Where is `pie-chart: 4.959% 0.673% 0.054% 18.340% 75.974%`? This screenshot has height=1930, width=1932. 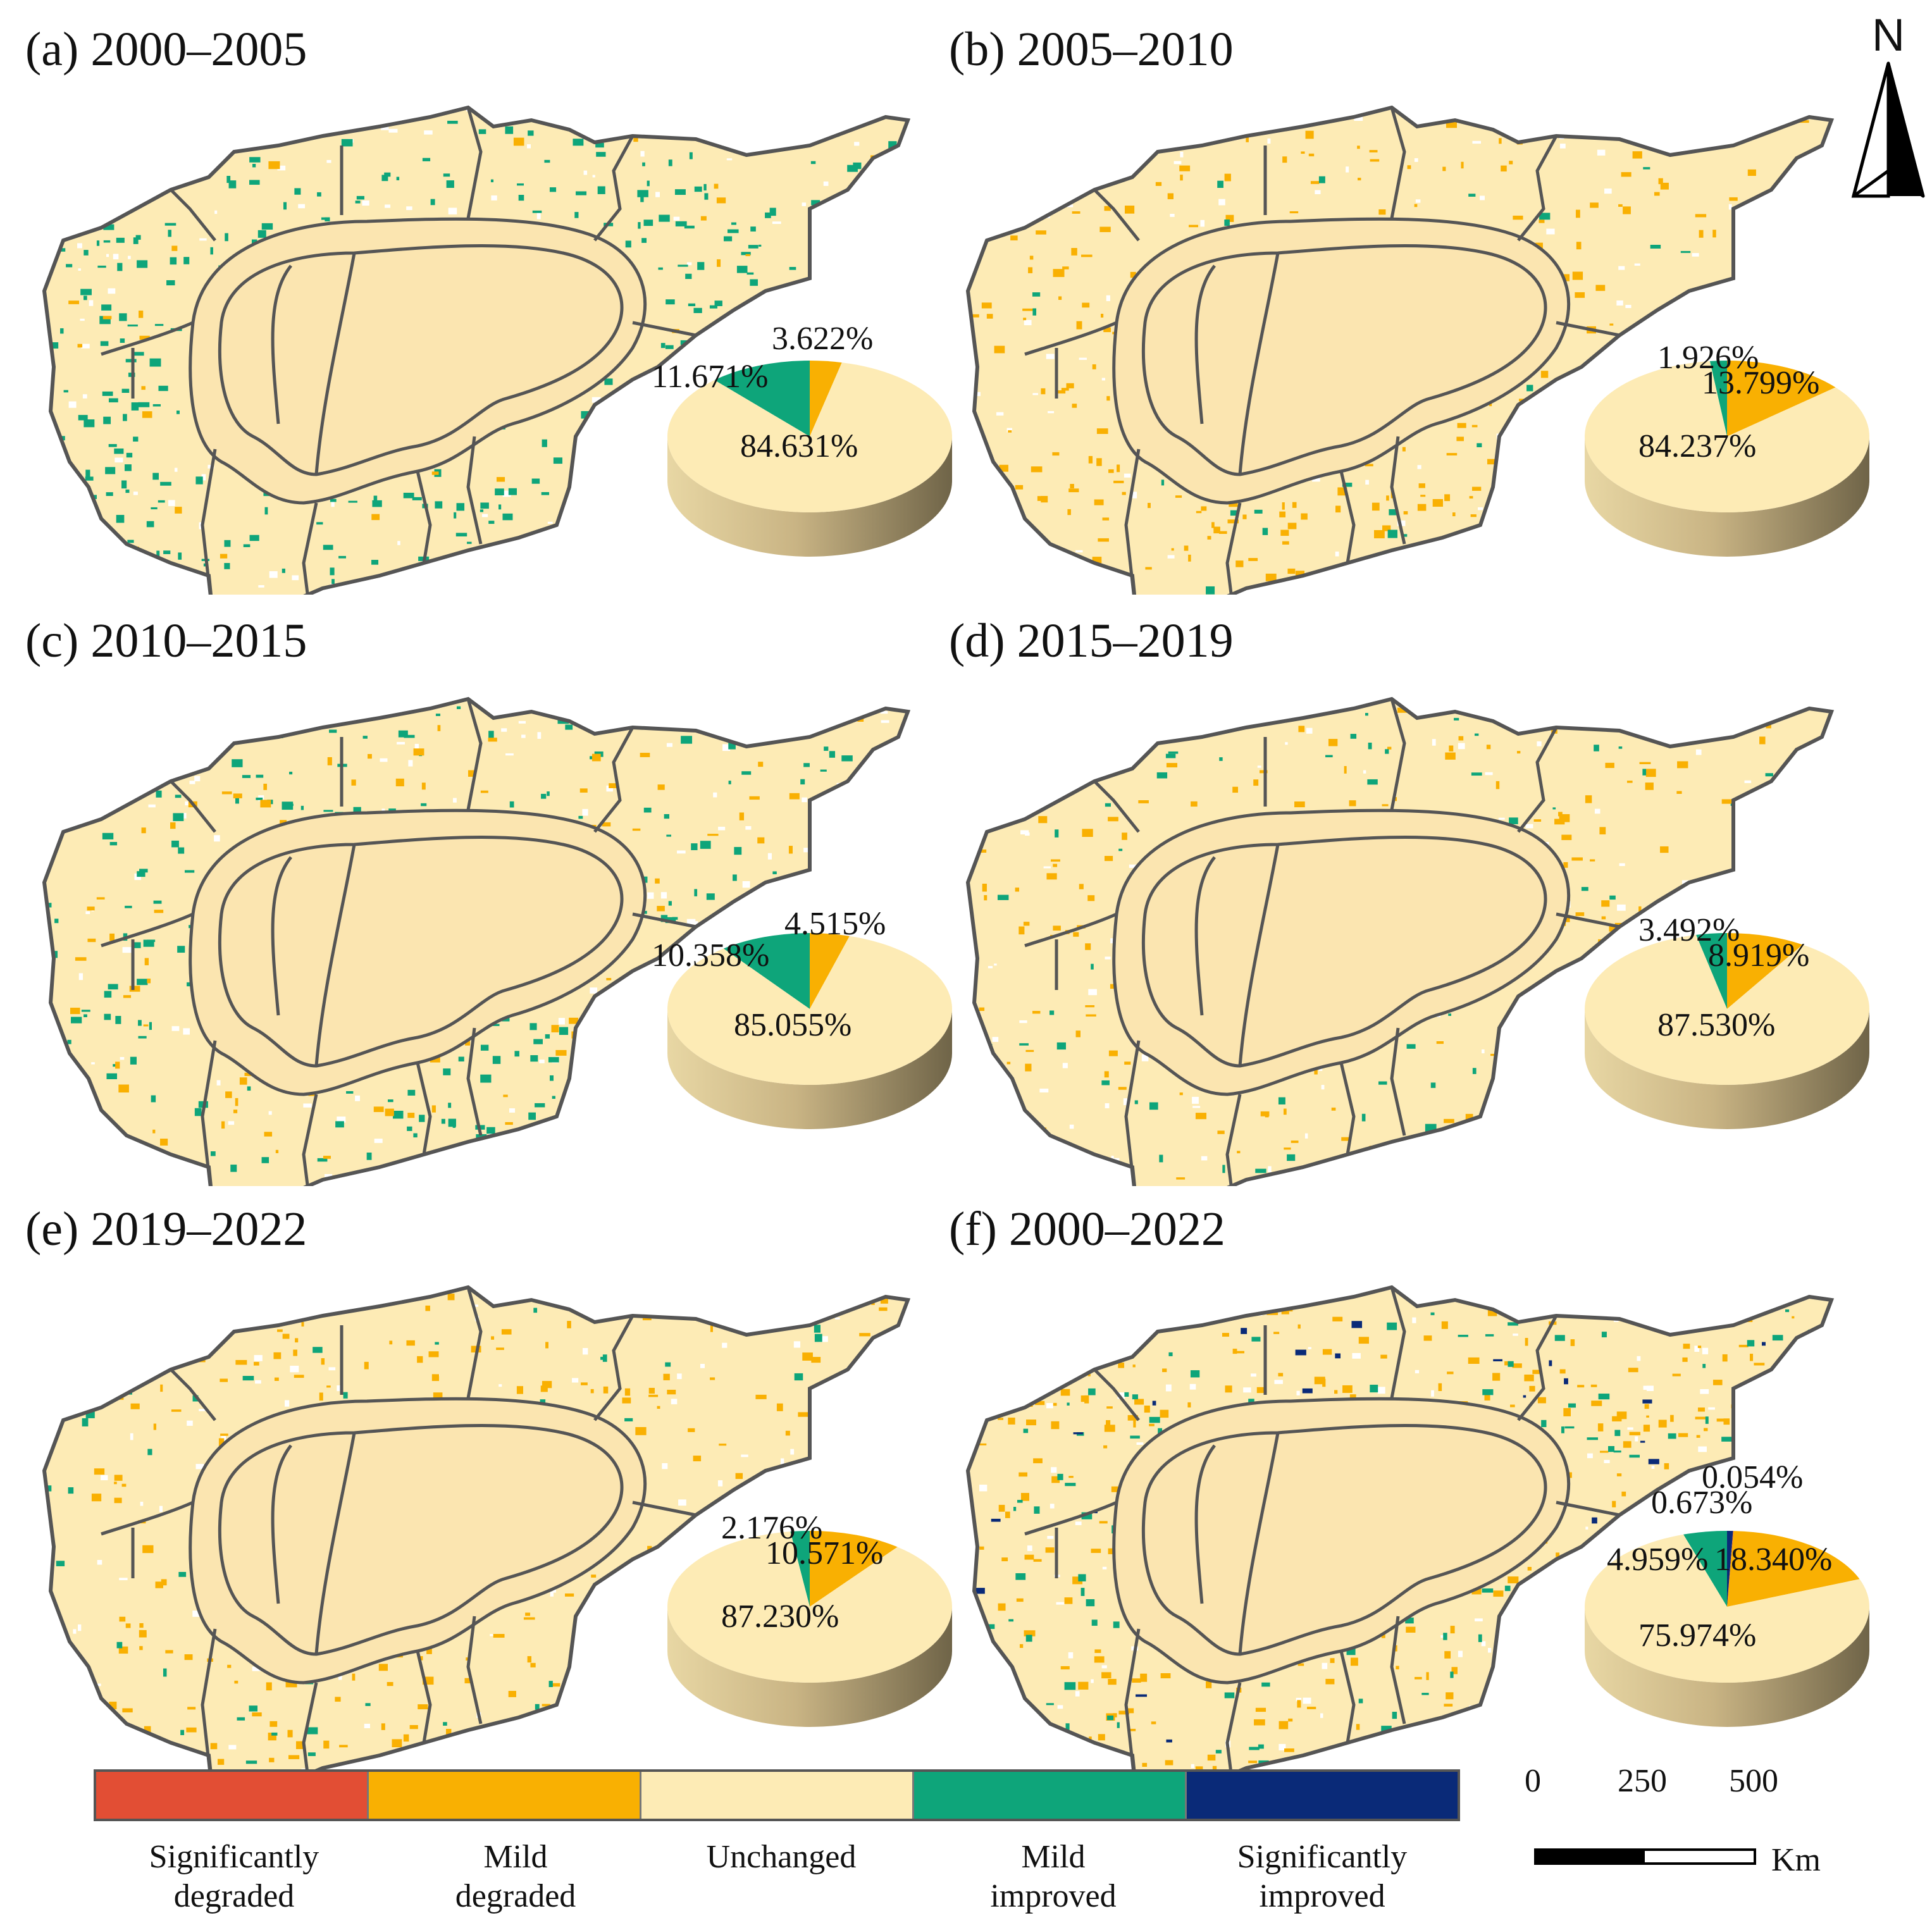
pie-chart: 4.959% 0.673% 0.054% 18.340% 75.974% is located at coordinates (1727, 1603).